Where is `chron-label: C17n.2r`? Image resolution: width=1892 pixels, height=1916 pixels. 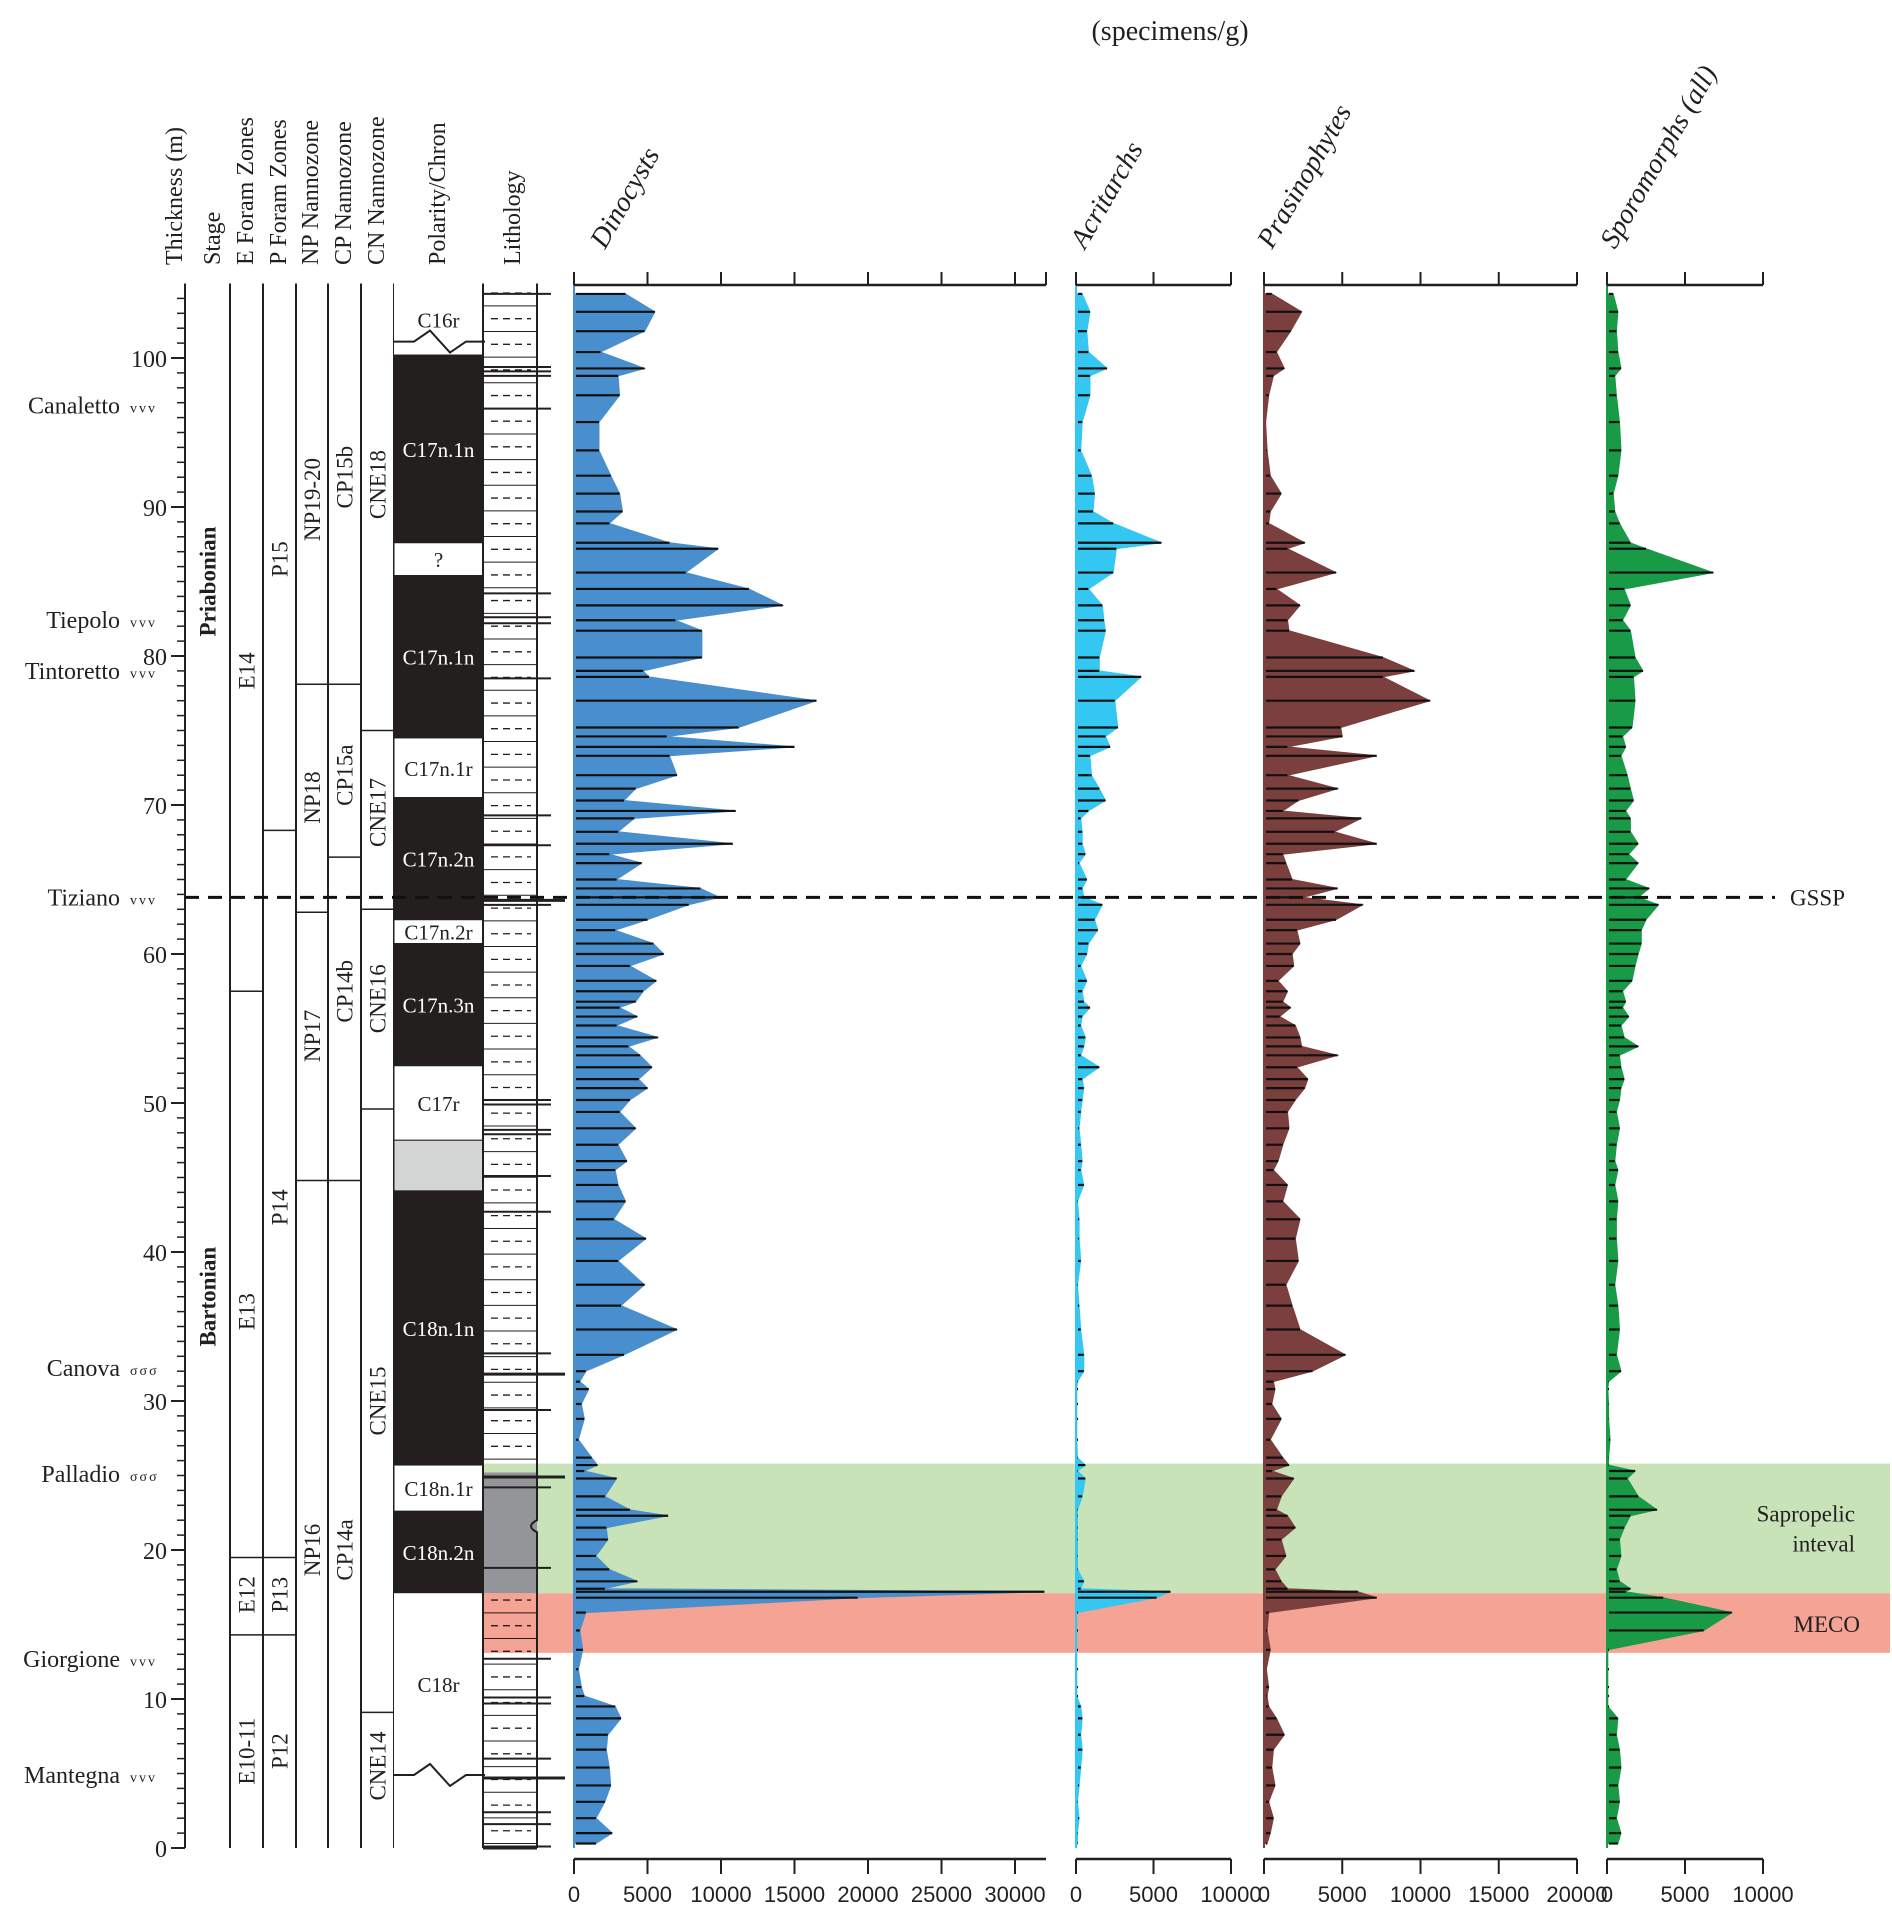
chron-label: C17n.2r is located at coordinates (438, 933).